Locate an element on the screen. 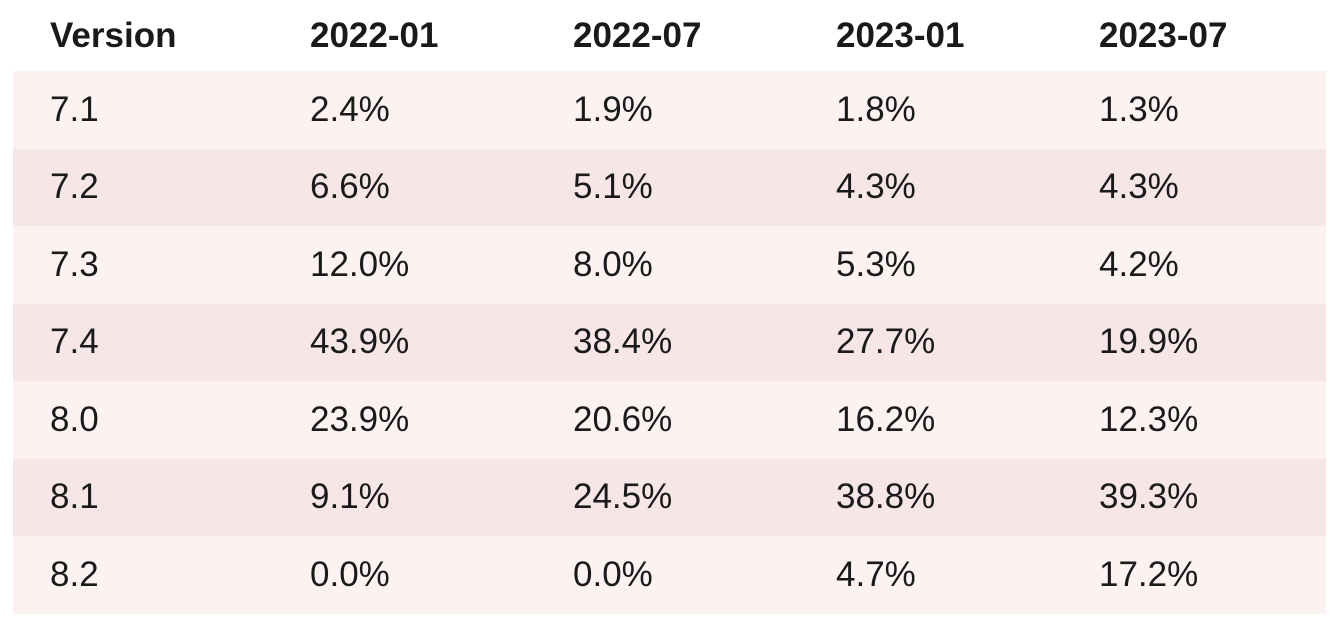 The width and height of the screenshot is (1339, 626). table-row: 7.4 43.9% 38.4% 27.7% 19.9% is located at coordinates (669, 342).